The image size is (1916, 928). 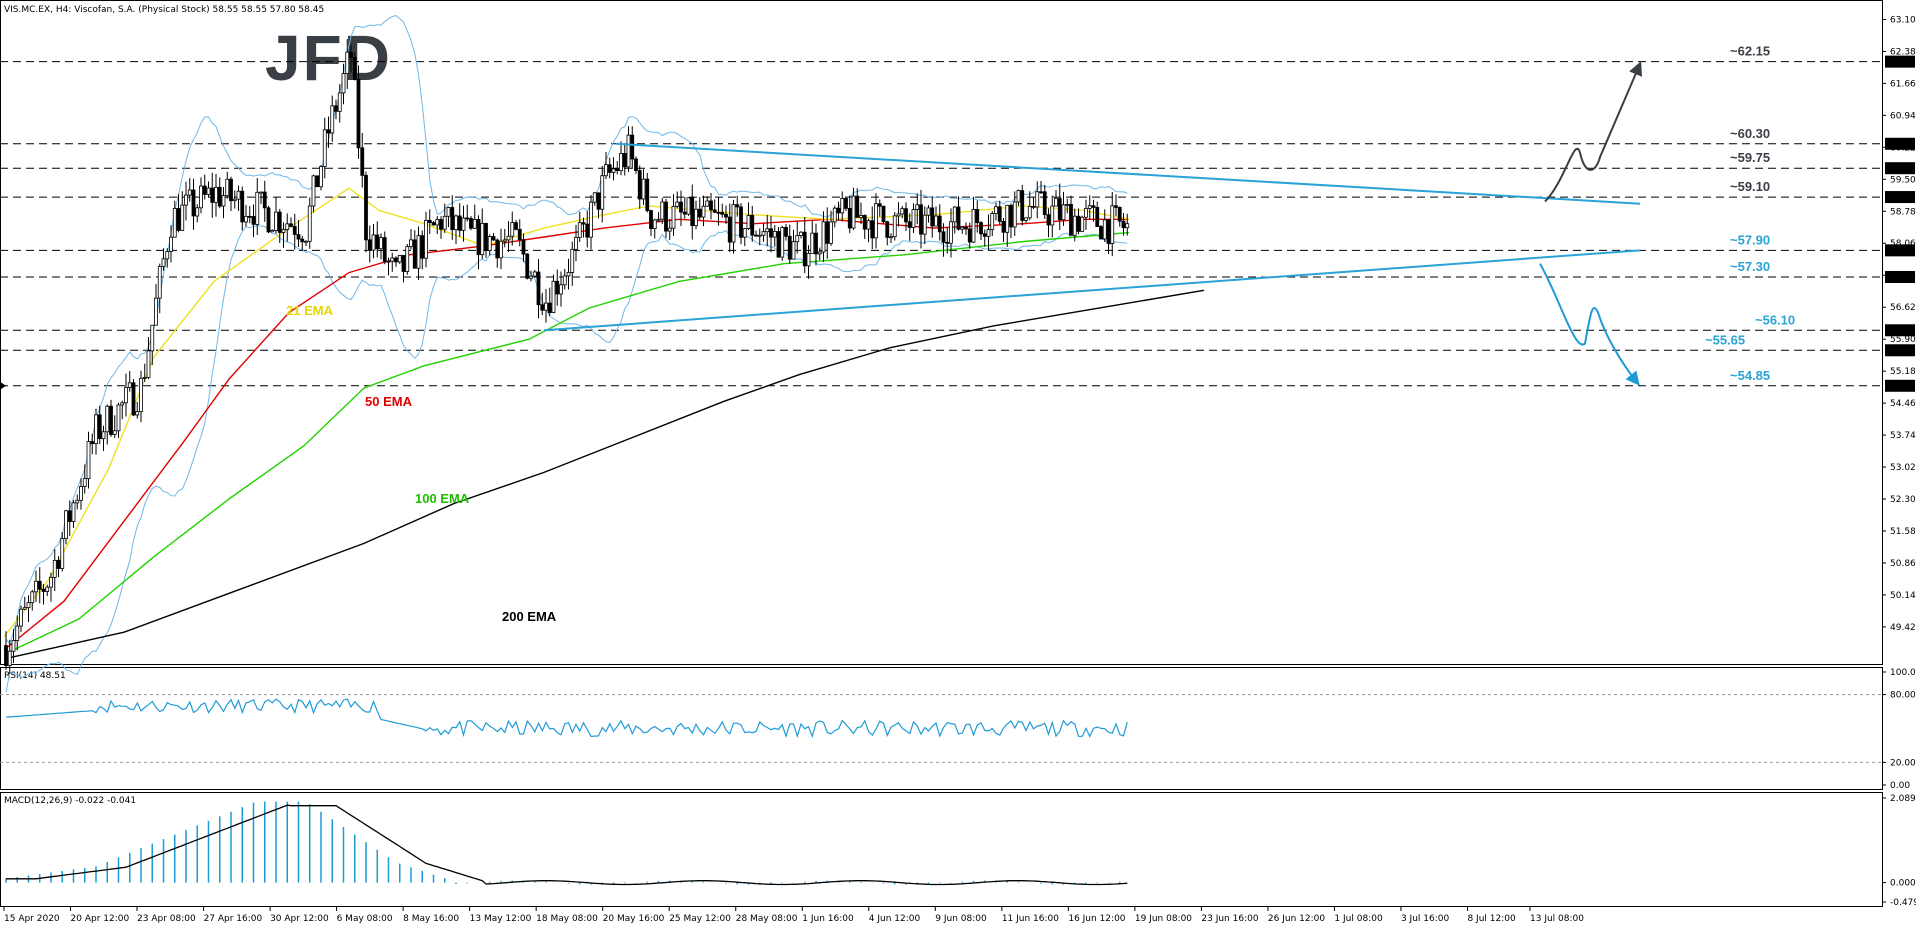 I want to click on macd-header: MACD(12,26,9) -0.022 -0.041, so click(x=70, y=801).